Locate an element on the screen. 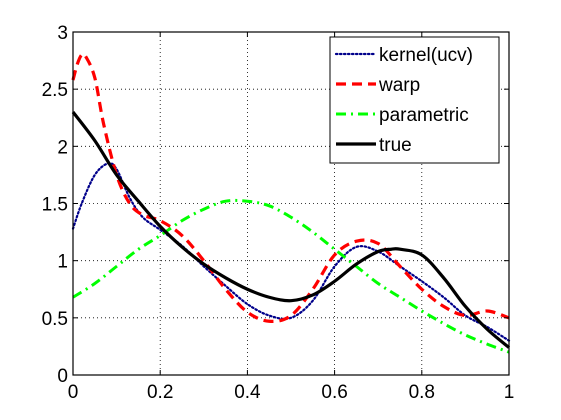 This screenshot has width=561, height=420. x-tick-label: 0 is located at coordinates (73, 392).